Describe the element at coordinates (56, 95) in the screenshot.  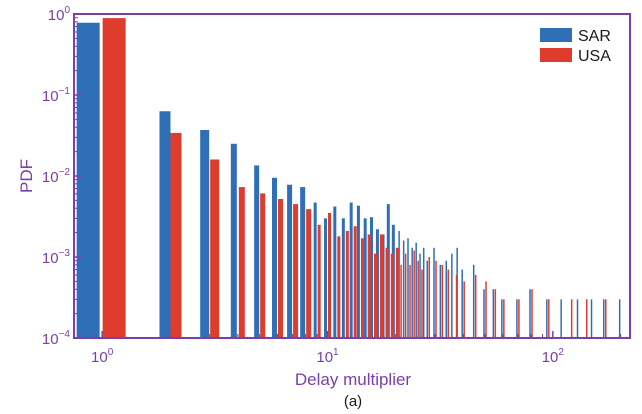
I see `y-tick-label: 10⁻¹` at that location.